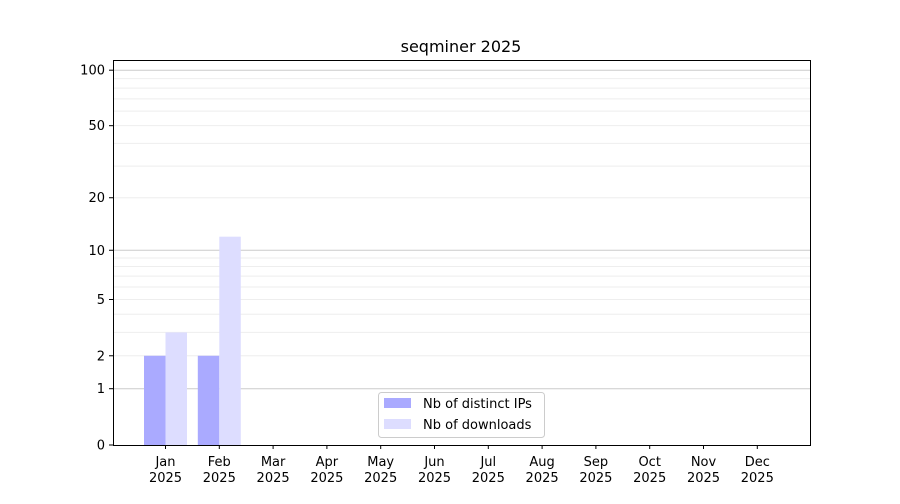  Describe the element at coordinates (92, 71) in the screenshot. I see `y-tick-label: 100` at that location.